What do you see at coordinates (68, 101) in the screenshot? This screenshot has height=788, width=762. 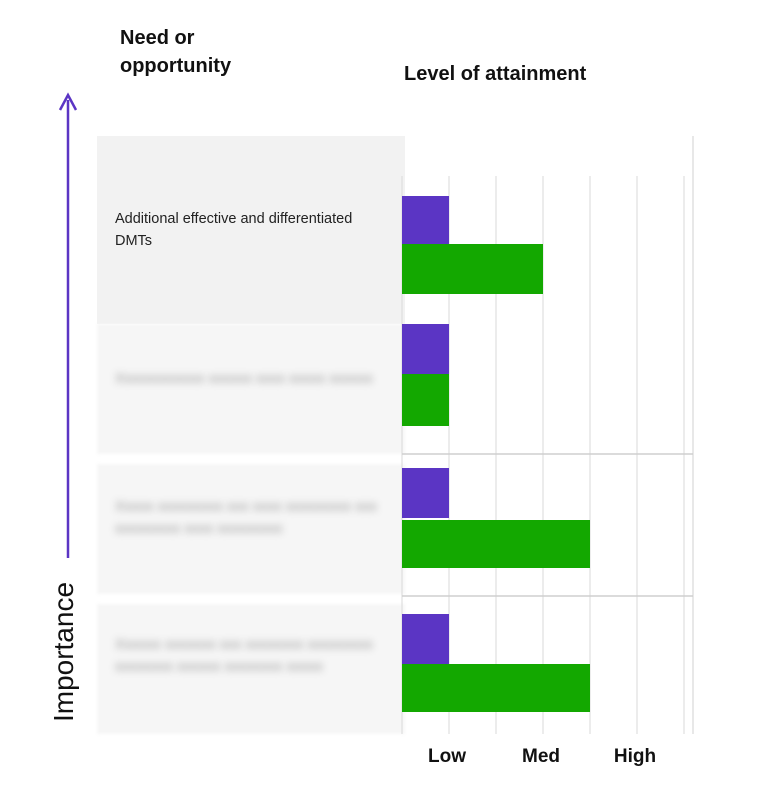 I see `importance-arrow-icon` at bounding box center [68, 101].